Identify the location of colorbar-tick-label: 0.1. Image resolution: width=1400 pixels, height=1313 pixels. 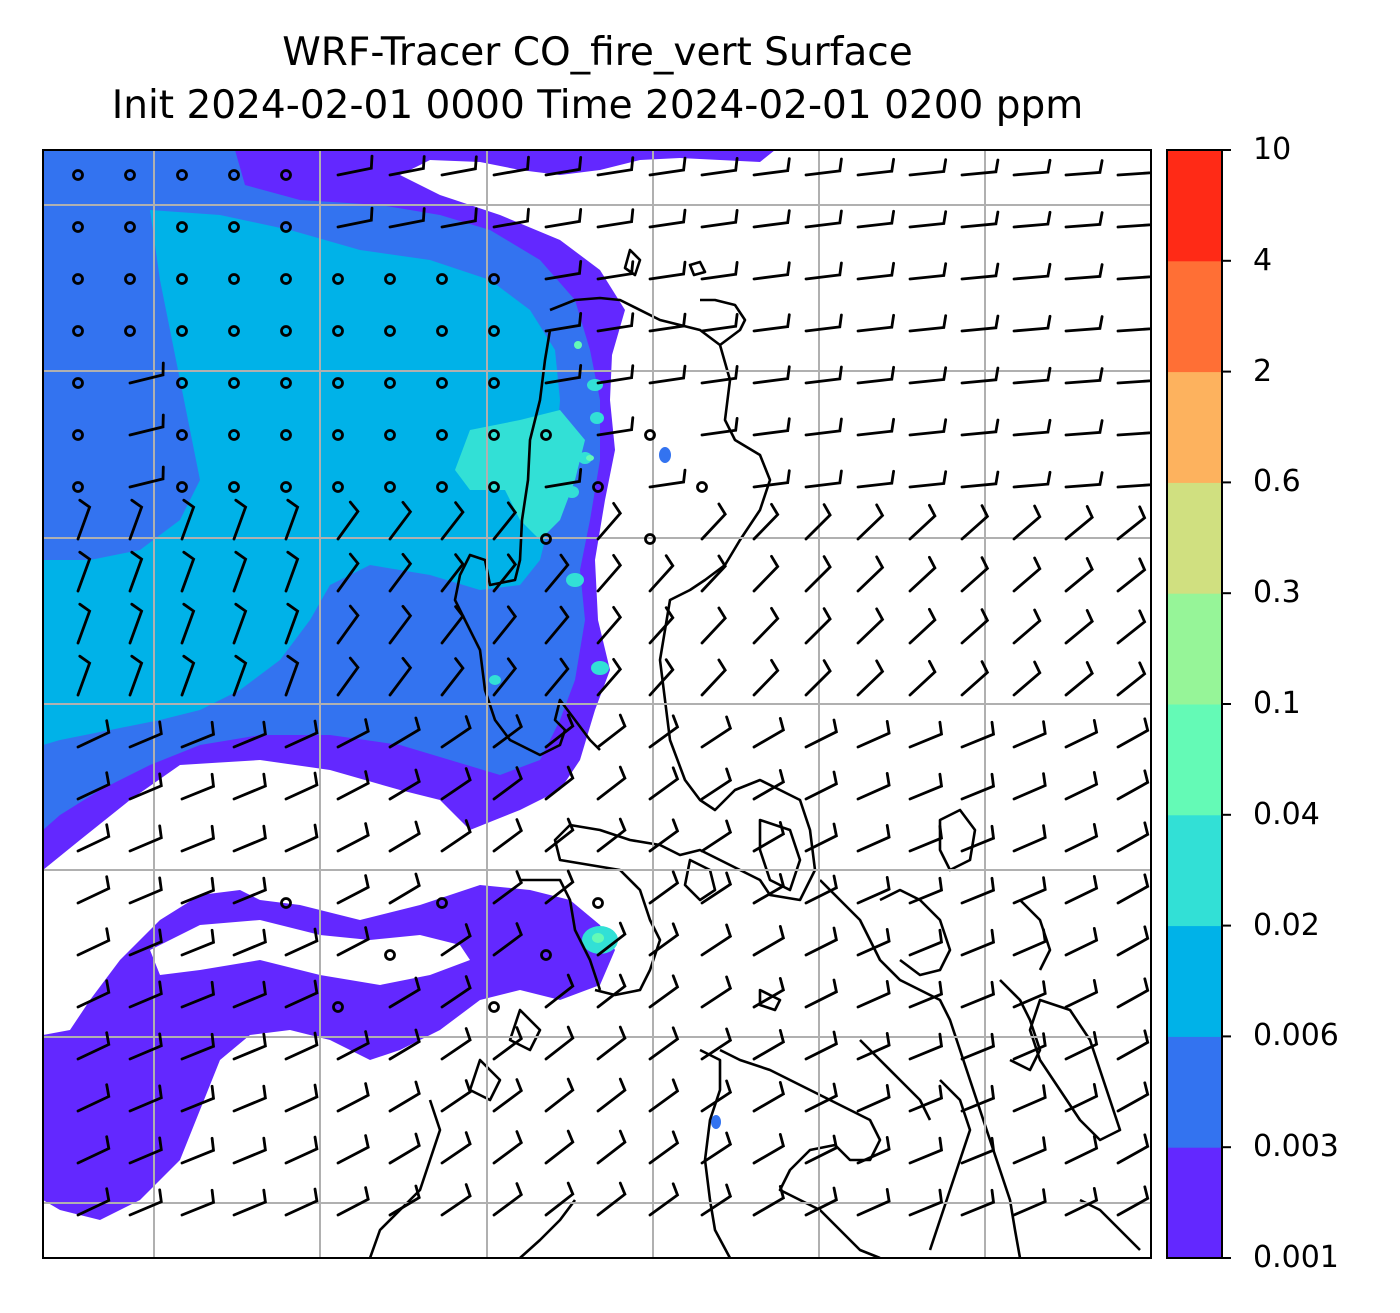
(1277, 703).